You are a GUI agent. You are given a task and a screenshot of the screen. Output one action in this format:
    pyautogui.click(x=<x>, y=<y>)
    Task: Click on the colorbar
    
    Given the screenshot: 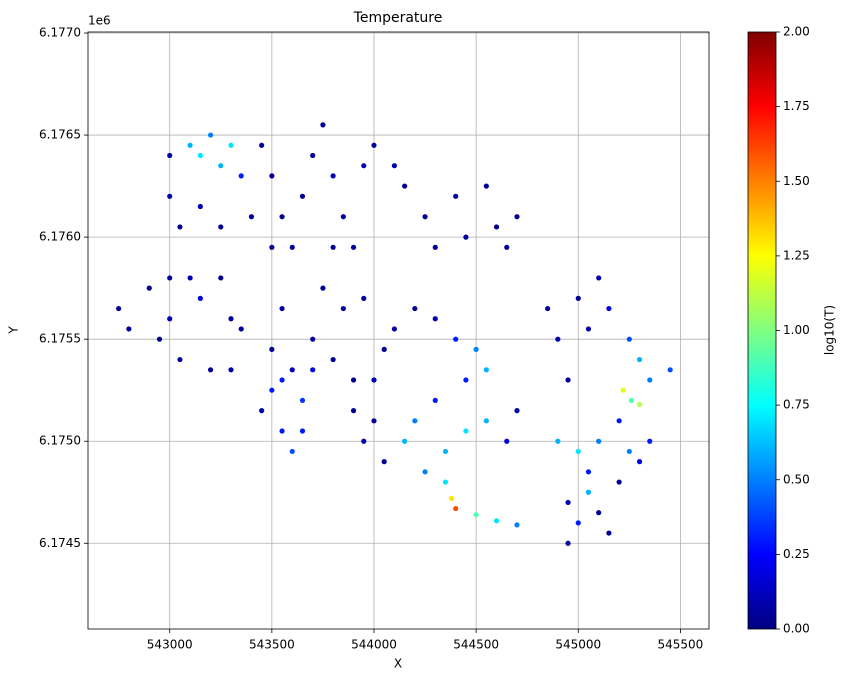 What is the action you would take?
    pyautogui.click(x=762, y=330)
    